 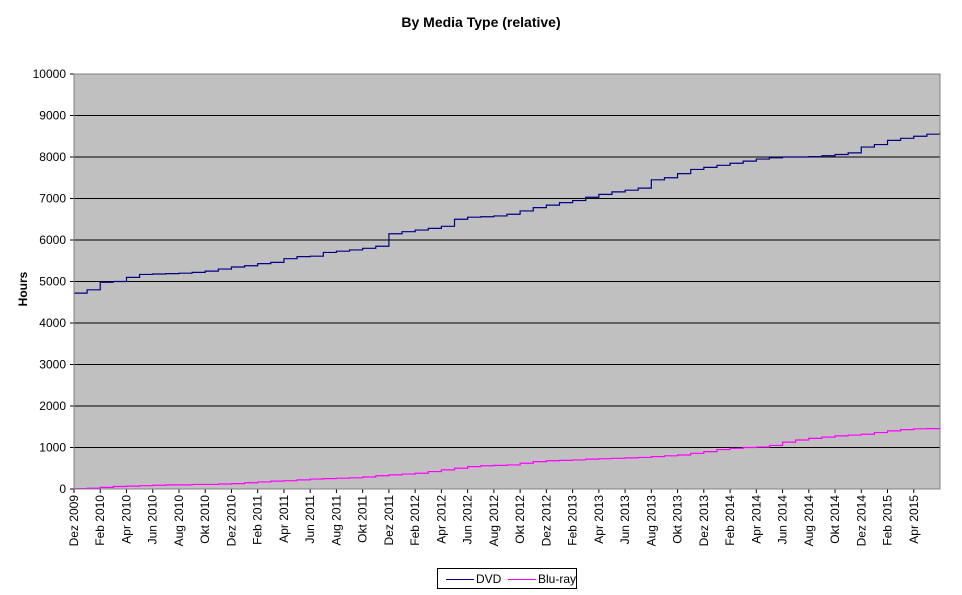 What do you see at coordinates (284, 519) in the screenshot?
I see `x-tick-label: Apr 2011` at bounding box center [284, 519].